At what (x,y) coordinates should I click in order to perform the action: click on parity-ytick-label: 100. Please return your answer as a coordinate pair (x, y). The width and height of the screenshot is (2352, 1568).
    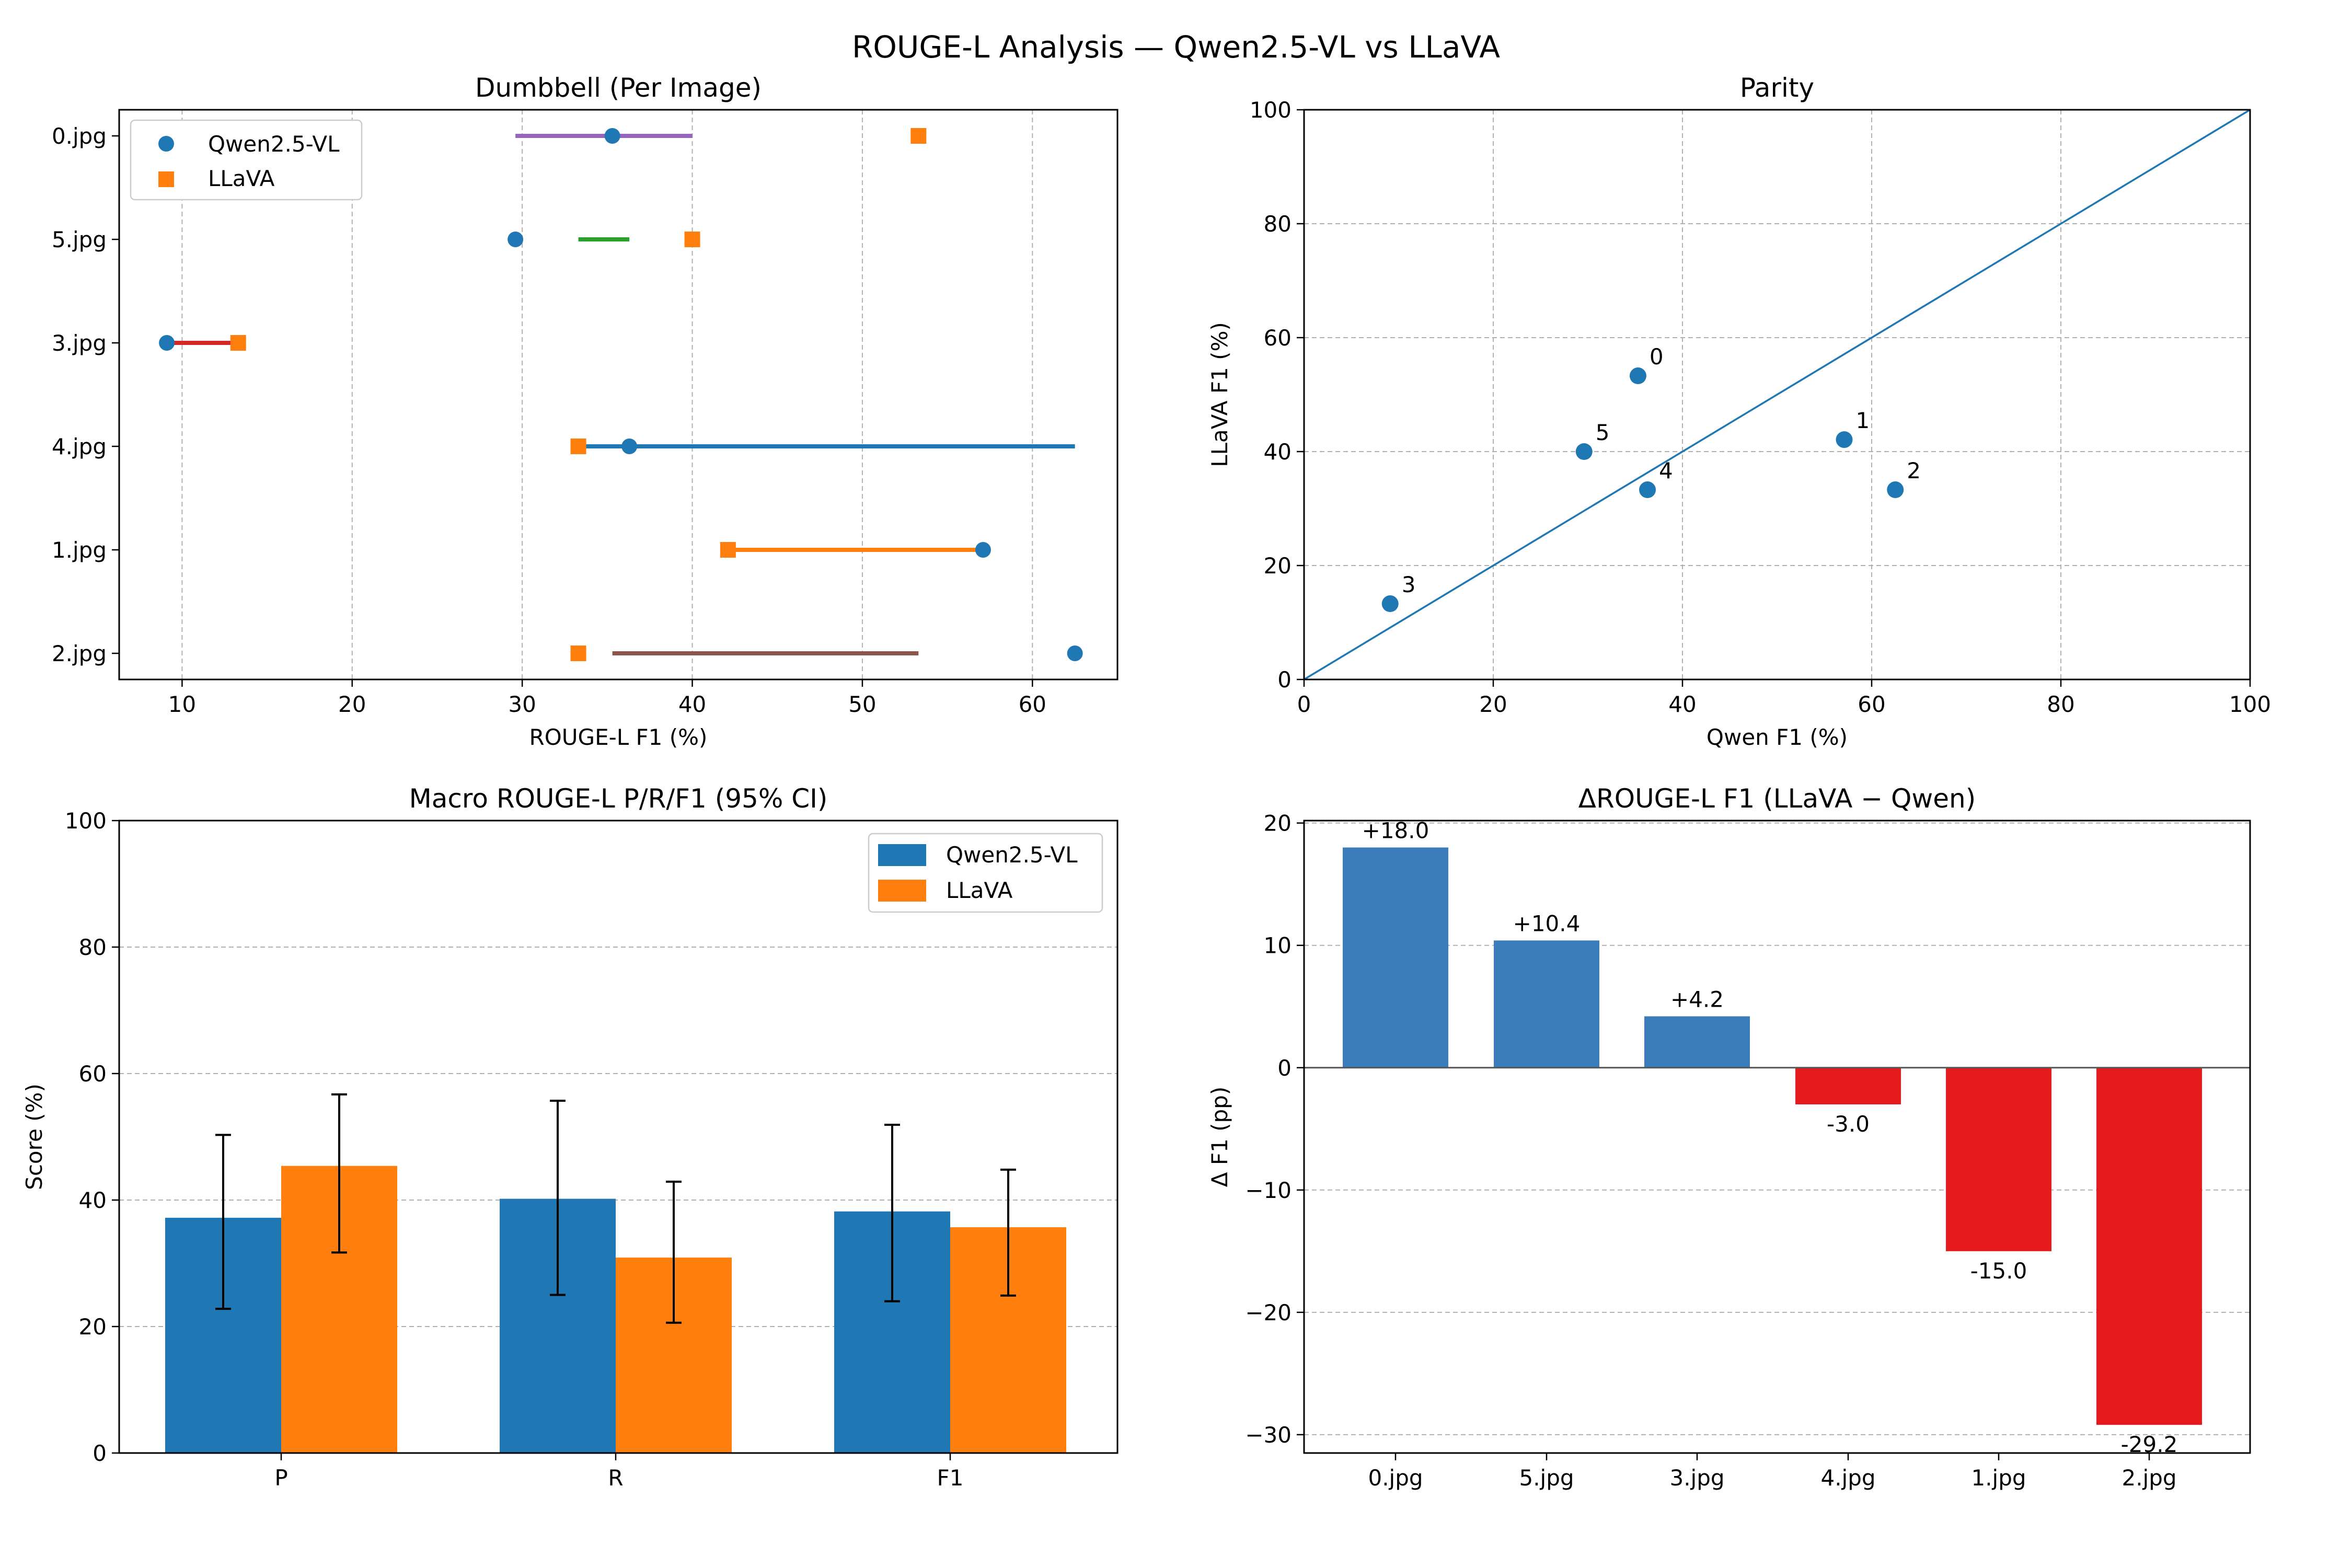
    Looking at the image, I should click on (1271, 110).